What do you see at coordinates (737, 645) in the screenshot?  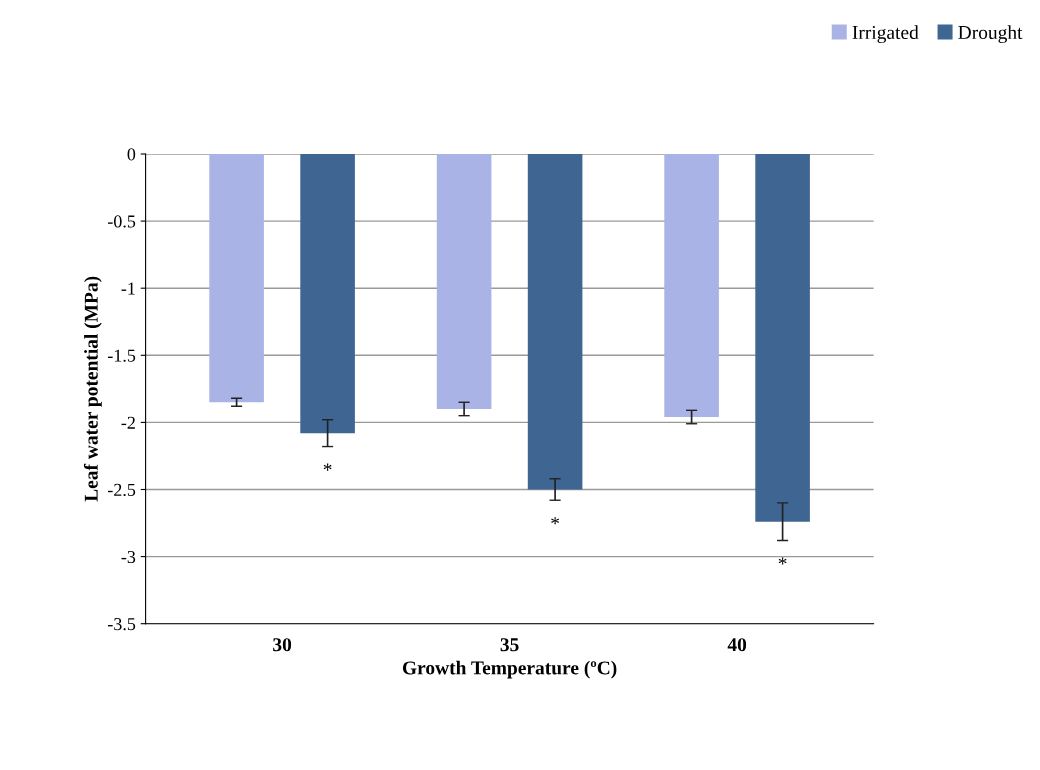 I see `x-tick-label: 40` at bounding box center [737, 645].